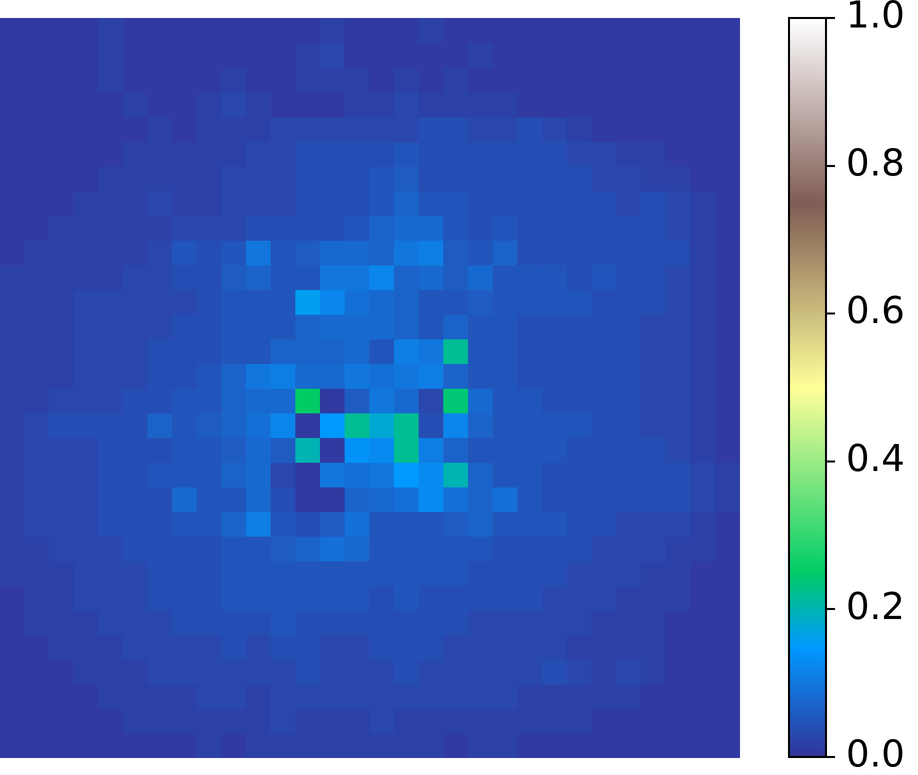 This screenshot has height=775, width=918. What do you see at coordinates (875, 458) in the screenshot?
I see `color-bar-label: 0.4` at bounding box center [875, 458].